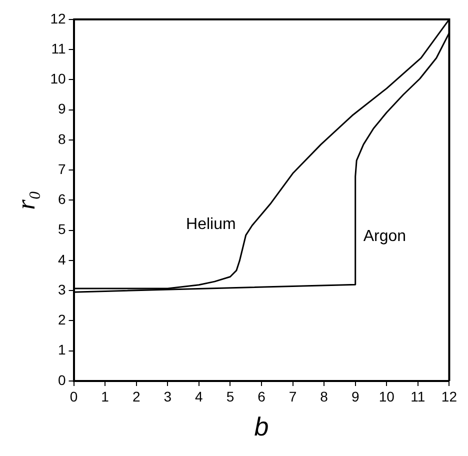  Describe the element at coordinates (105, 396) in the screenshot. I see `x-tick-label: 1` at that location.